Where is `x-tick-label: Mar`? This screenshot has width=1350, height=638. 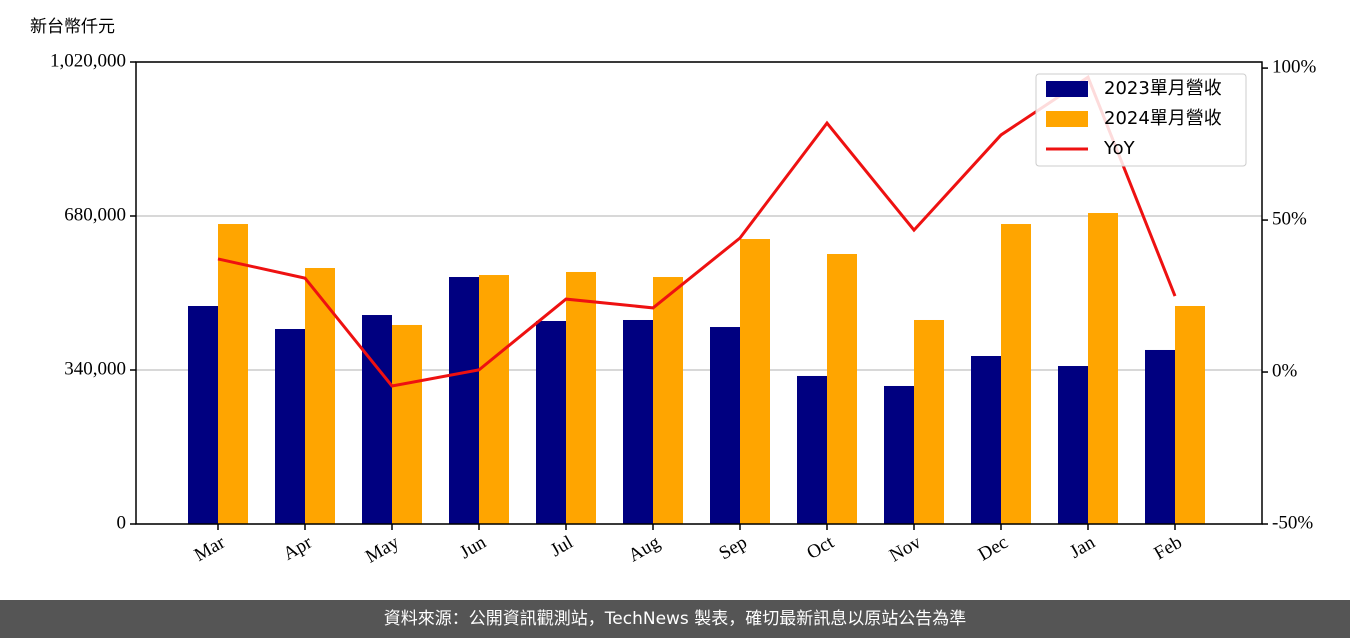 x-tick-label: Mar is located at coordinates (210, 549).